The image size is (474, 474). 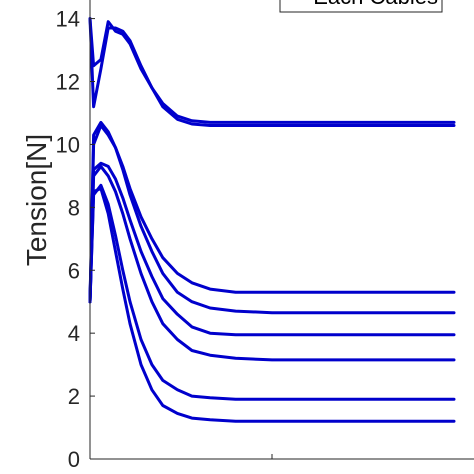 What do you see at coordinates (68, 82) in the screenshot?
I see `y-tick-label: 12` at bounding box center [68, 82].